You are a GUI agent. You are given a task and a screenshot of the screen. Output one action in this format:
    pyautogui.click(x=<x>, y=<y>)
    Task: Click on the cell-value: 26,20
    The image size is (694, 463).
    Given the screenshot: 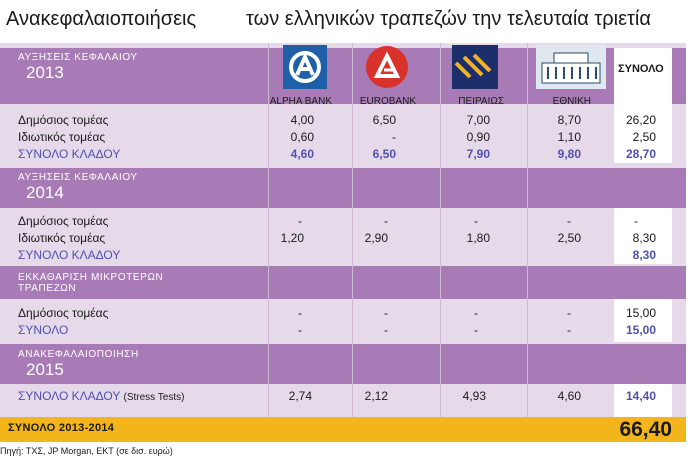 What is the action you would take?
    pyautogui.click(x=640, y=120)
    